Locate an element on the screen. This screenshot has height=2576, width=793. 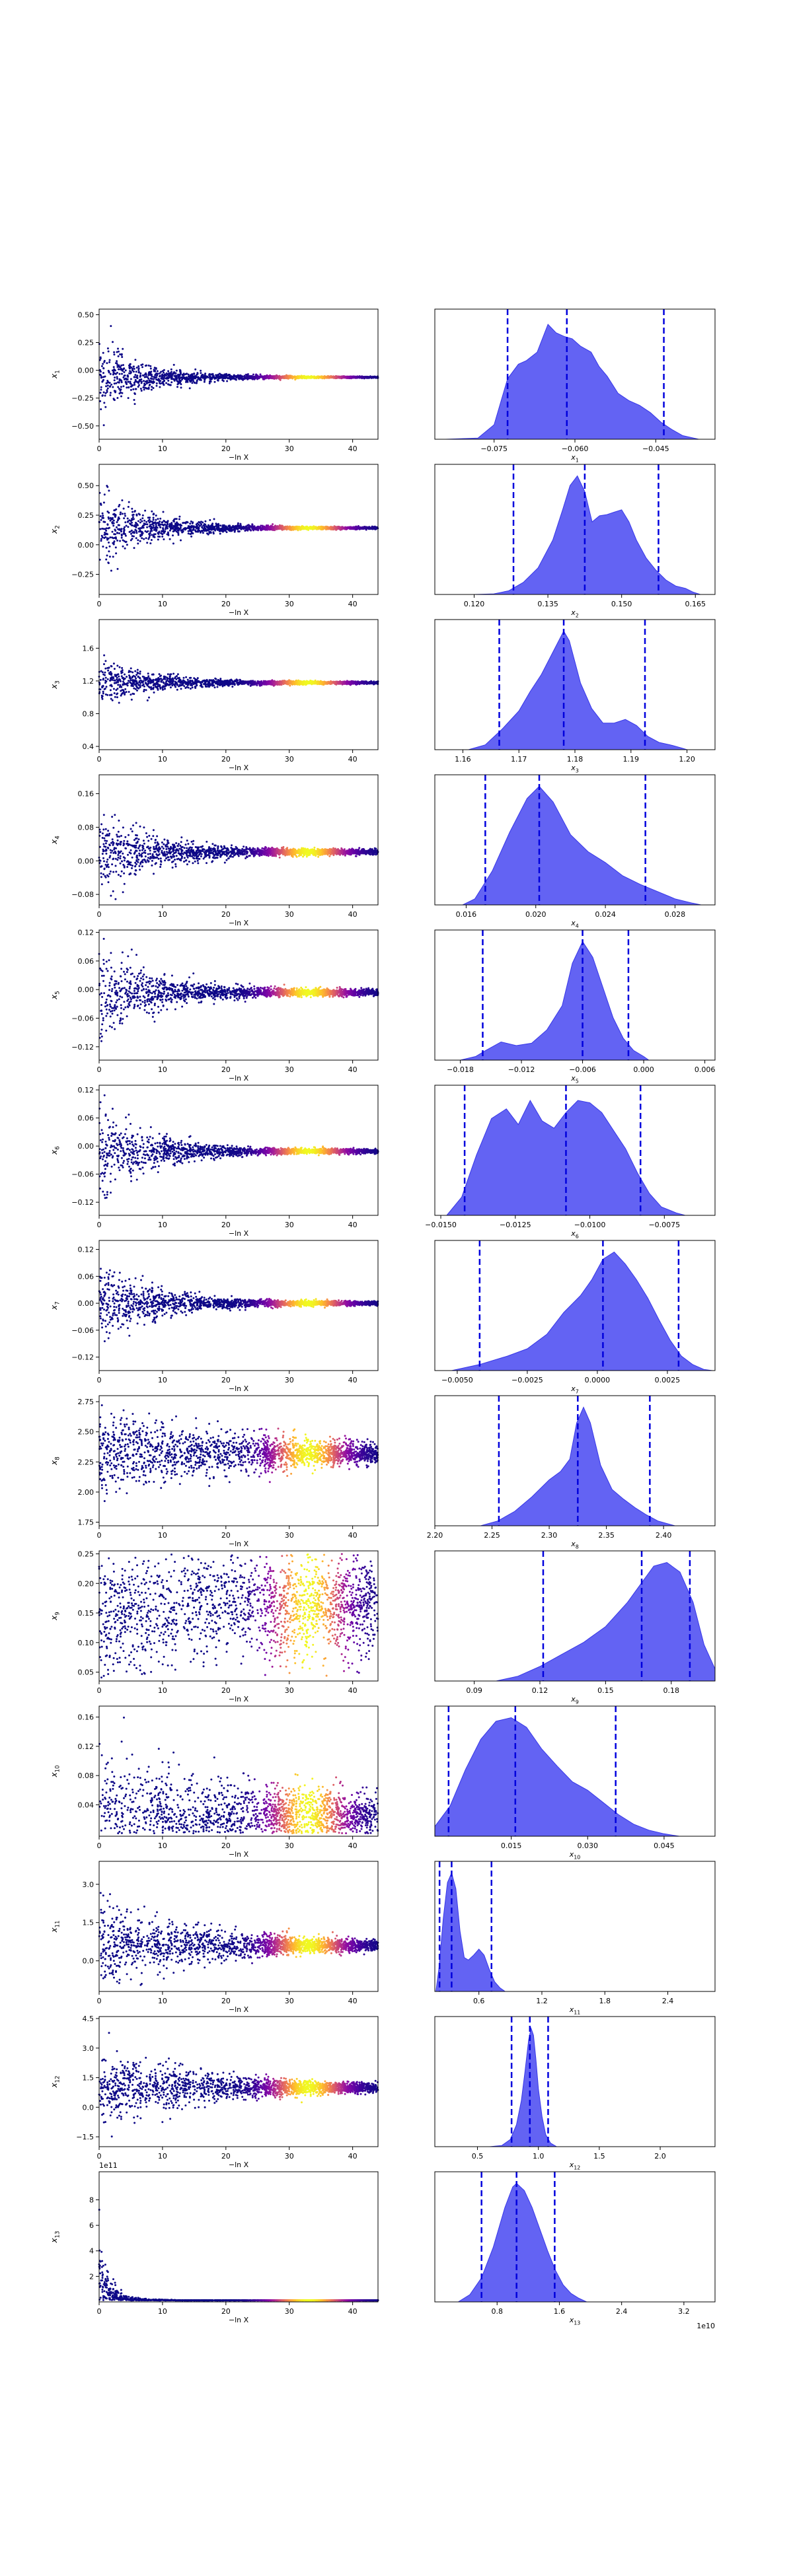
y-tick-label: 0.50 is located at coordinates (86, 314).